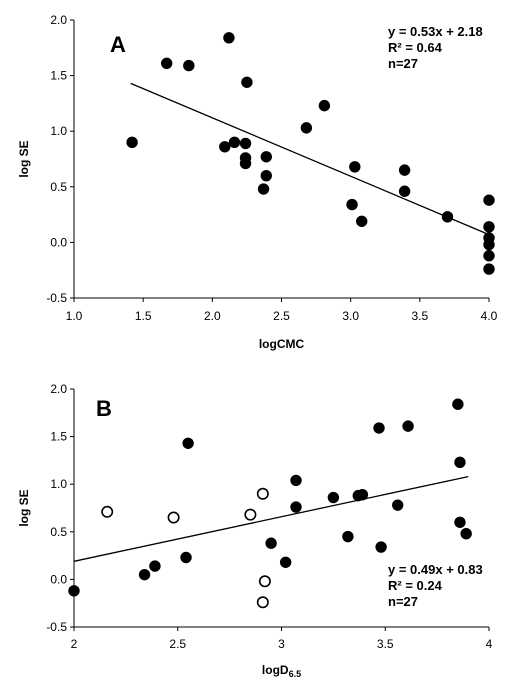 The height and width of the screenshot is (681, 510). Describe the element at coordinates (281, 671) in the screenshot. I see `x-axis-label: logD6.5` at that location.